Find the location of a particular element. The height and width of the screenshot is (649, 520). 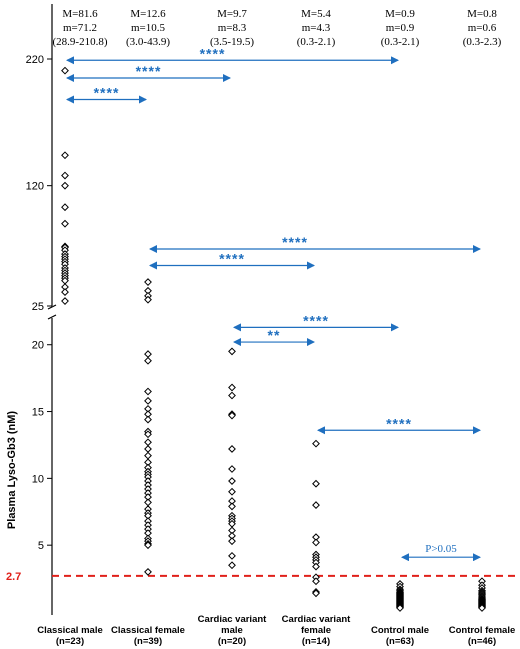

group-stat: m=10.5 is located at coordinates (148, 28).